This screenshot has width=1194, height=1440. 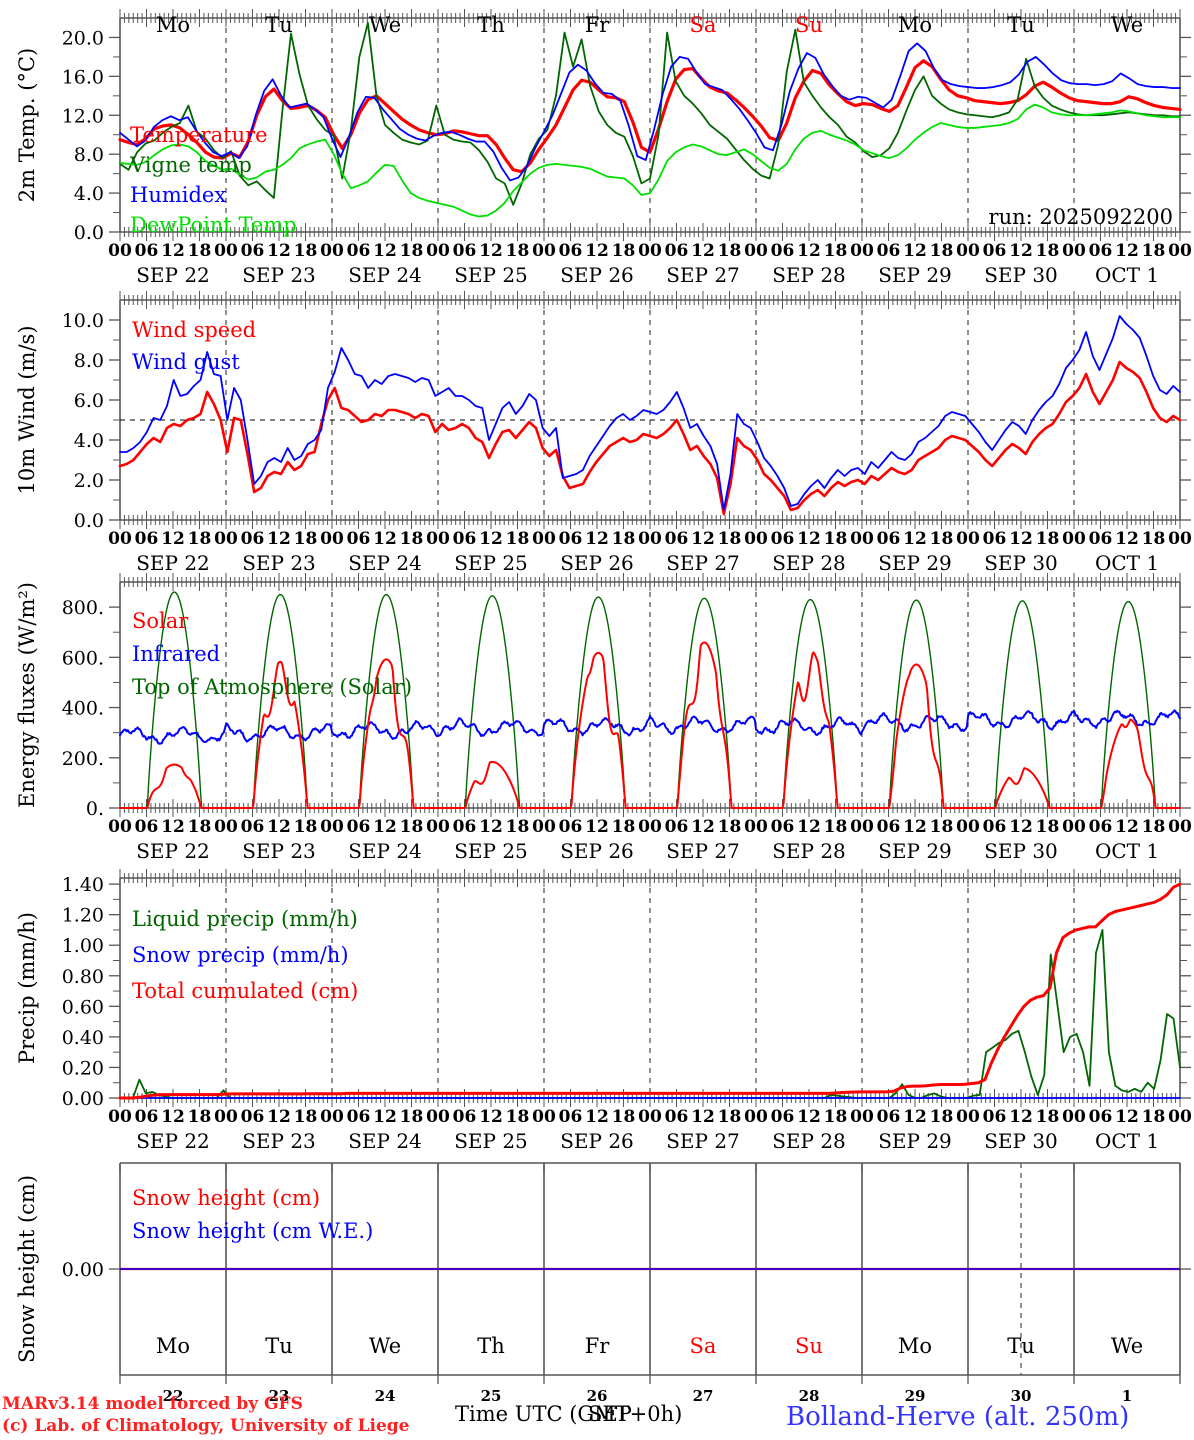 What do you see at coordinates (279, 1396) in the screenshot?
I see `x-day-number: 23` at bounding box center [279, 1396].